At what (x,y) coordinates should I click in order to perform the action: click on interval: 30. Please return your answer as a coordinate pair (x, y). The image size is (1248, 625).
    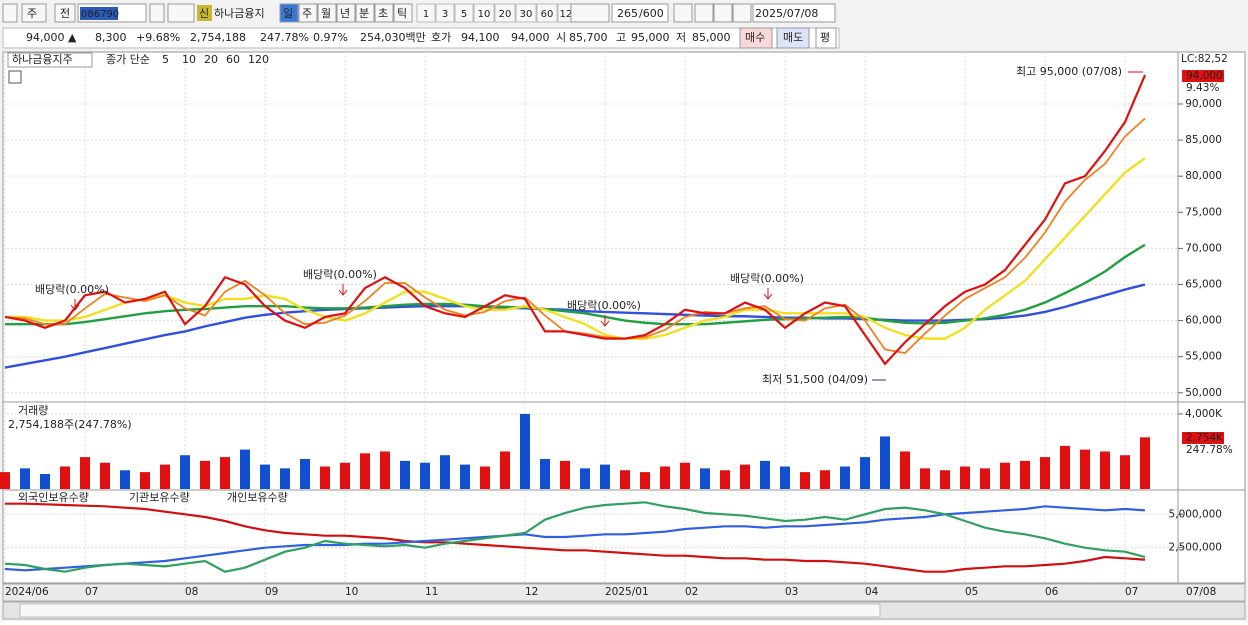
    Looking at the image, I should click on (526, 14).